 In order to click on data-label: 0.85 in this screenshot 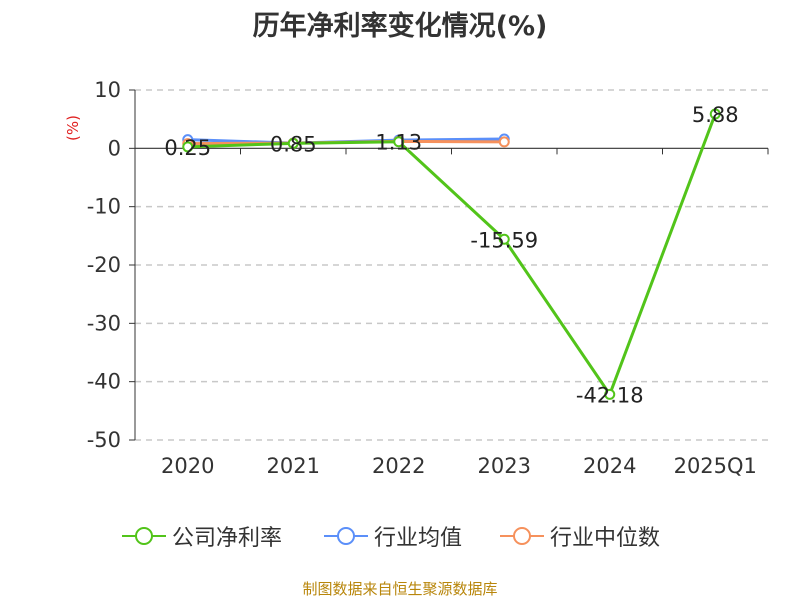, I will do `click(293, 144)`.